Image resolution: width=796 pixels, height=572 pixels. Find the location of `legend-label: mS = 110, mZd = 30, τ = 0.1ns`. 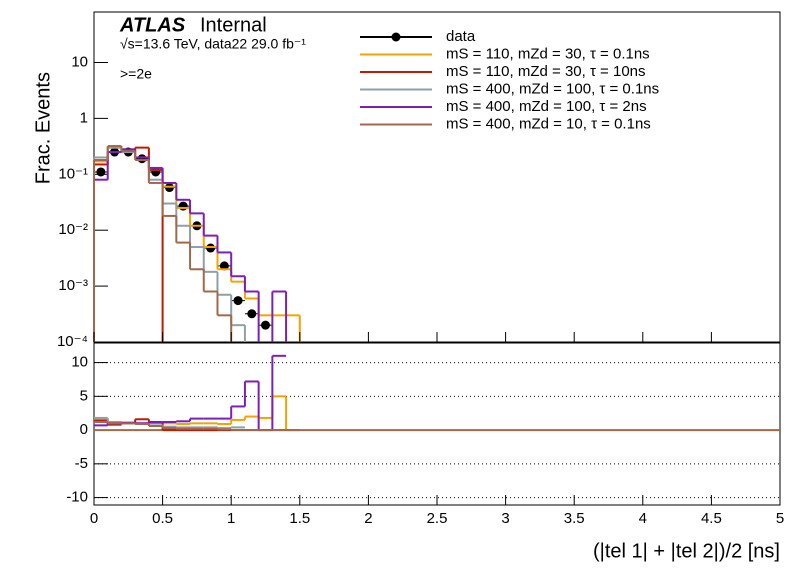

legend-label: mS = 110, mZd = 30, τ = 0.1ns is located at coordinates (548, 53).